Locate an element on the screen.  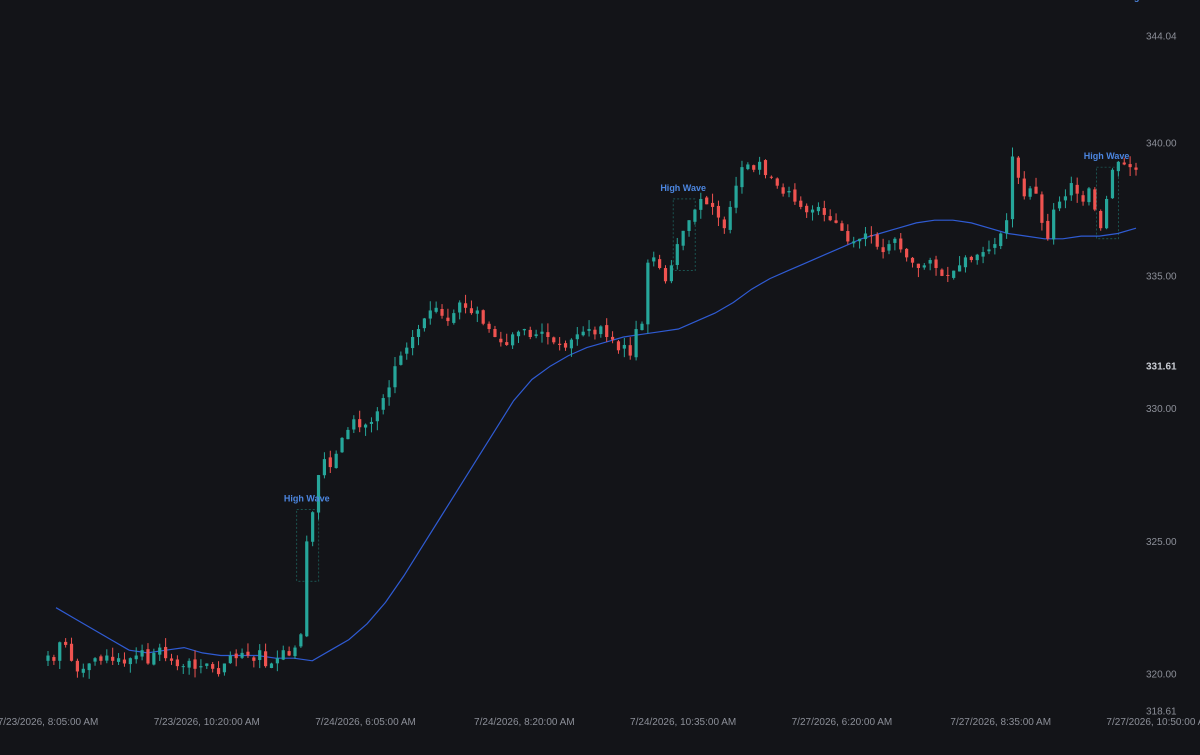
y-tick-label: 331.61 is located at coordinates (1161, 366).